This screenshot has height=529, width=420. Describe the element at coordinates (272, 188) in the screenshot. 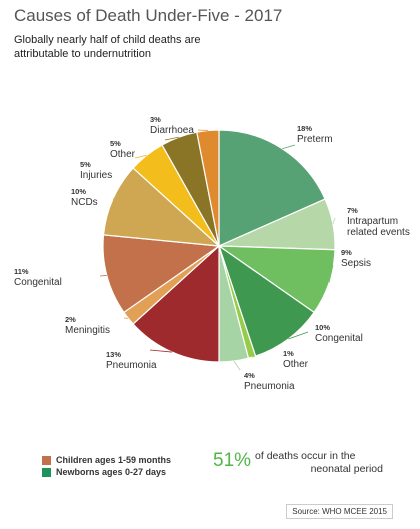

I see `pie-slice-newborn-preterm` at that location.